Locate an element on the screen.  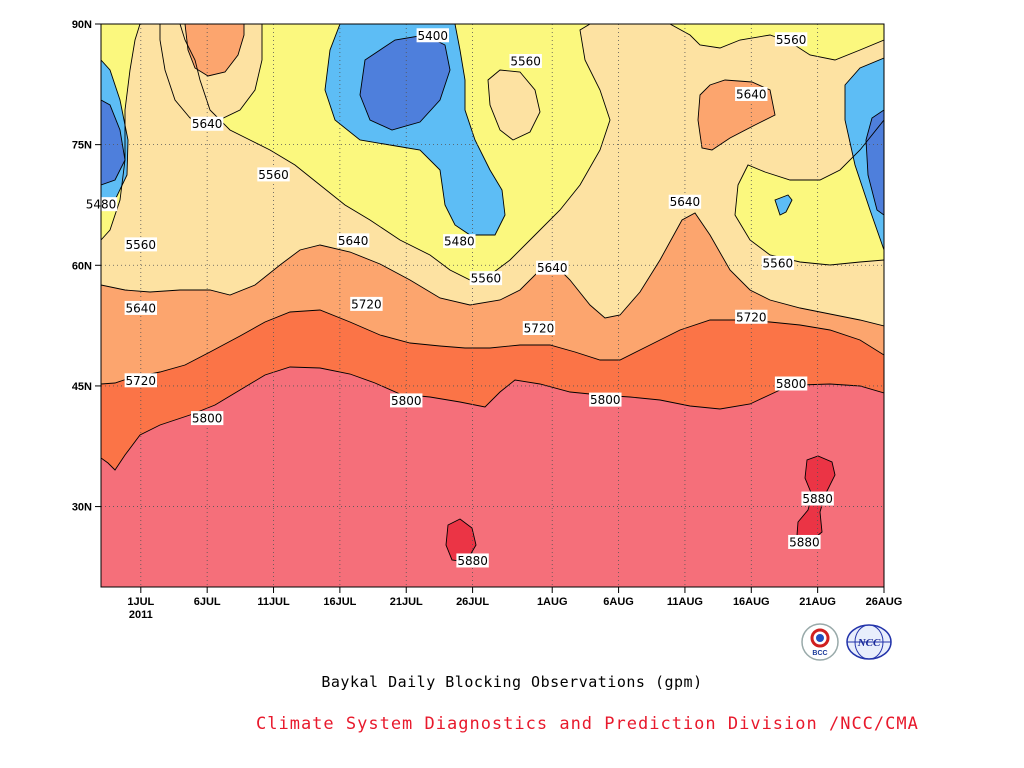
ncc-logo: NCC is located at coordinates (869, 642).